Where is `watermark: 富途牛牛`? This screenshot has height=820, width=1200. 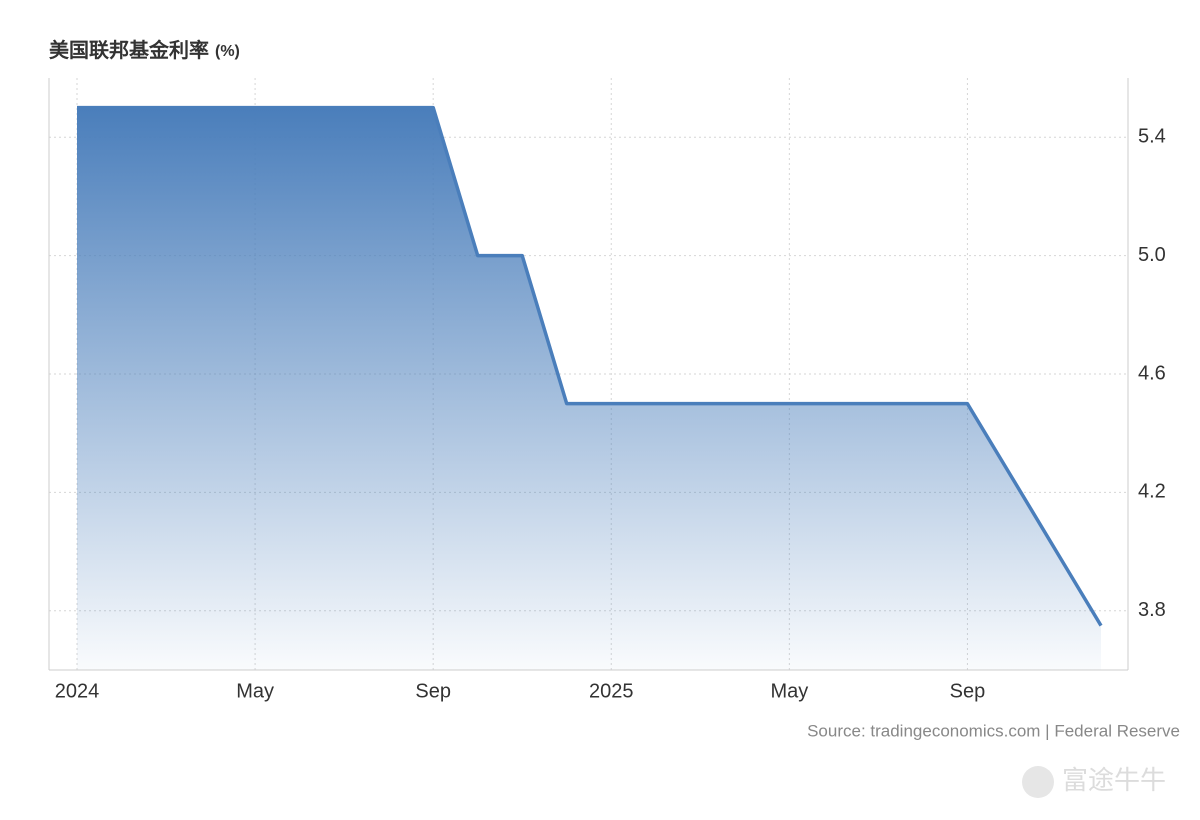
watermark: 富途牛牛 is located at coordinates (1114, 780).